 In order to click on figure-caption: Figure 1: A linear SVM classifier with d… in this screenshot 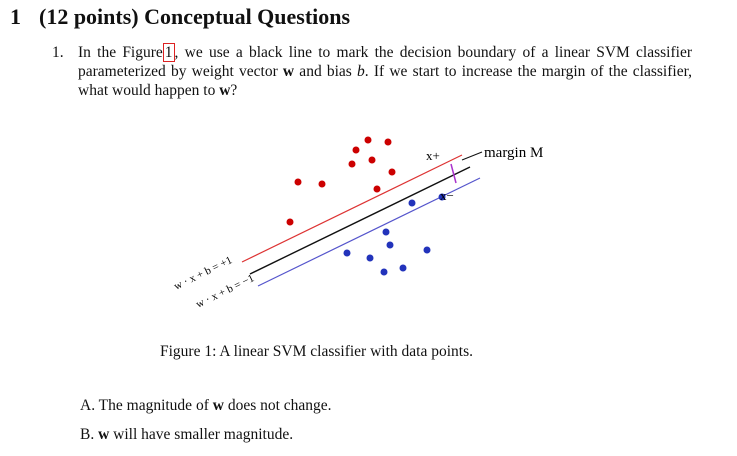, I will do `click(316, 351)`.